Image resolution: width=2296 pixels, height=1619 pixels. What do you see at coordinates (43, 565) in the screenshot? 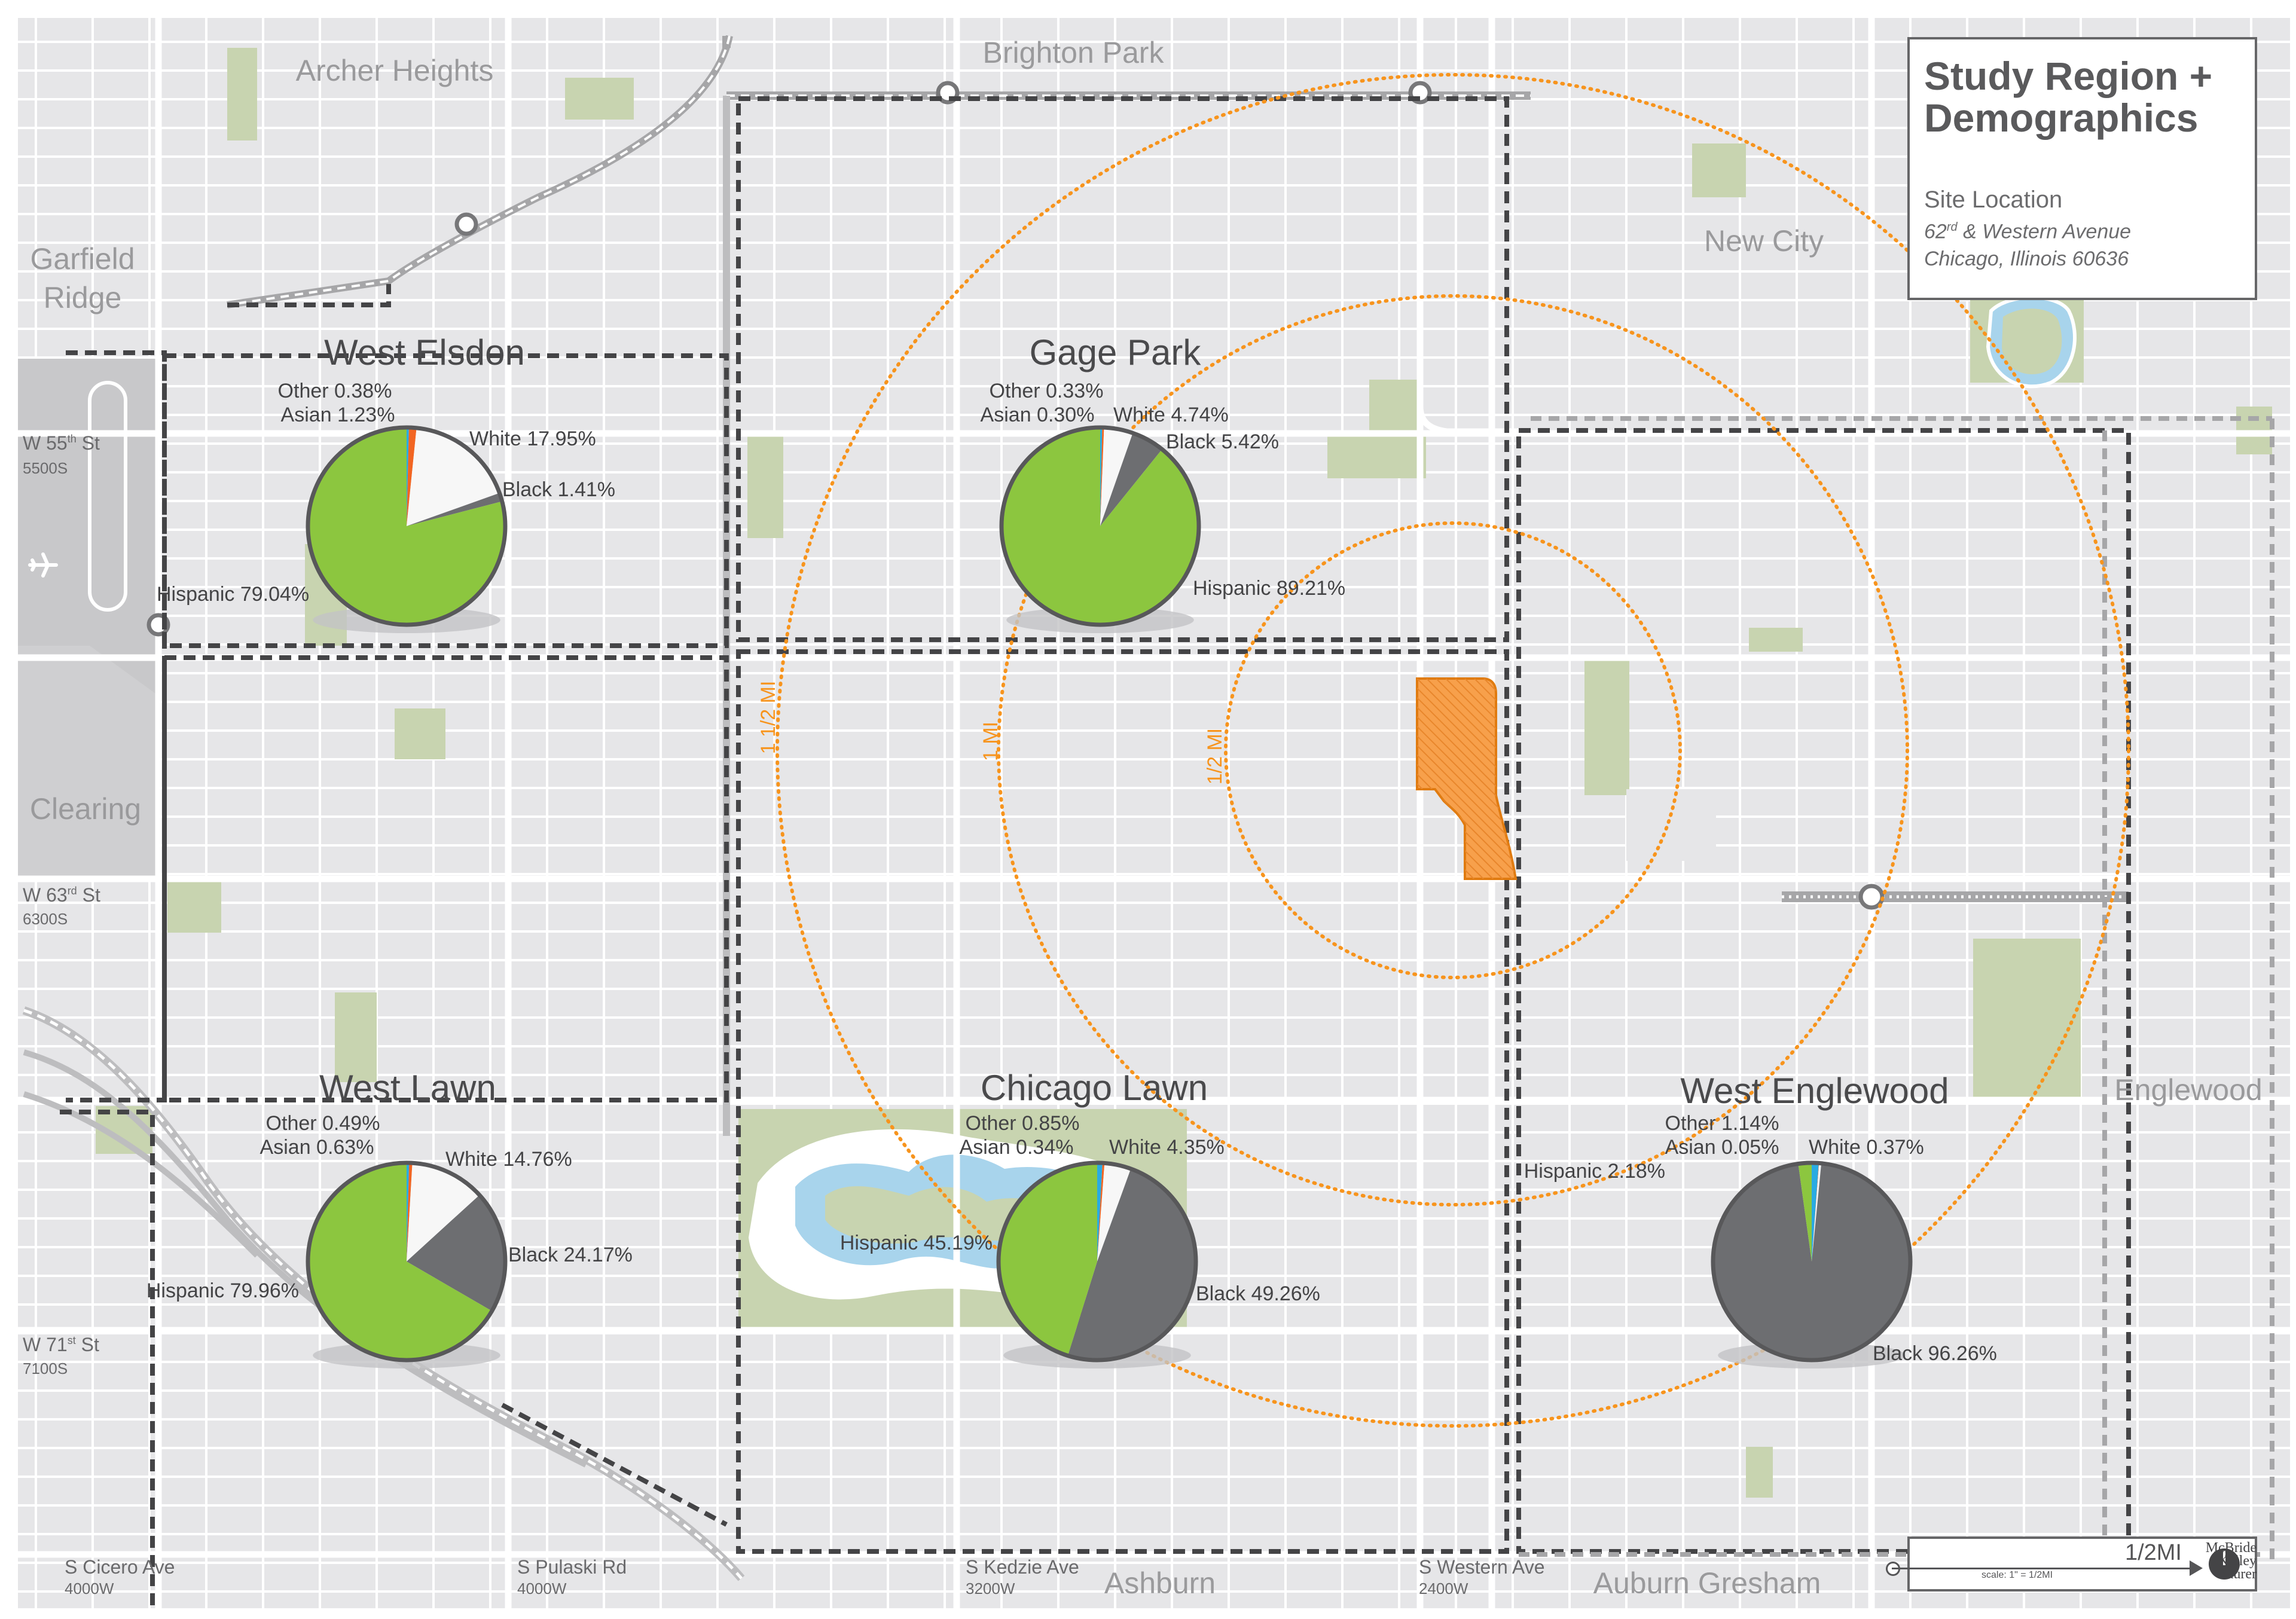
I see `airplane-icon` at bounding box center [43, 565].